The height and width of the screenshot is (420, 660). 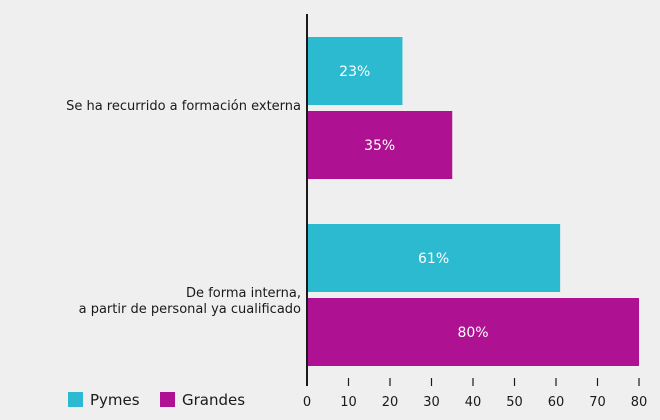 I want to click on data-label-grandes-0: 35%, so click(x=379, y=146).